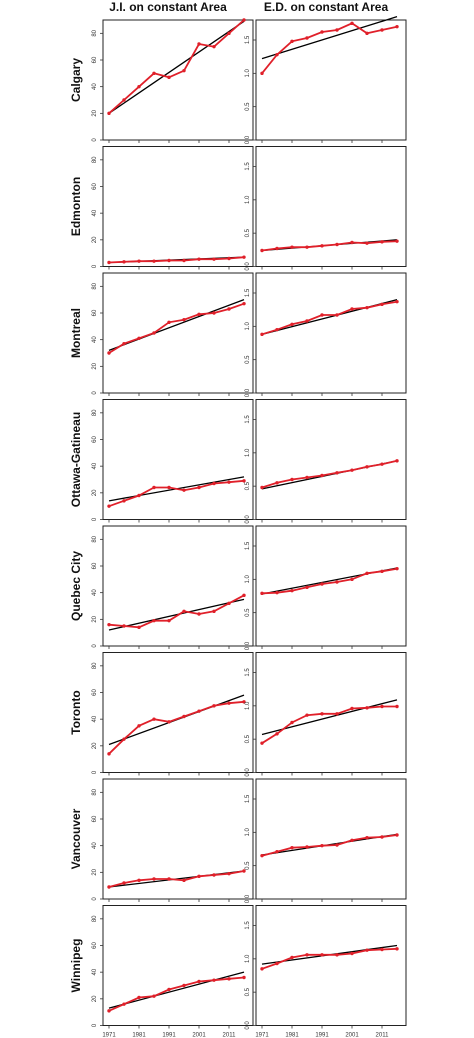 The height and width of the screenshot is (1038, 474). I want to click on fit-line, so click(329, 38).